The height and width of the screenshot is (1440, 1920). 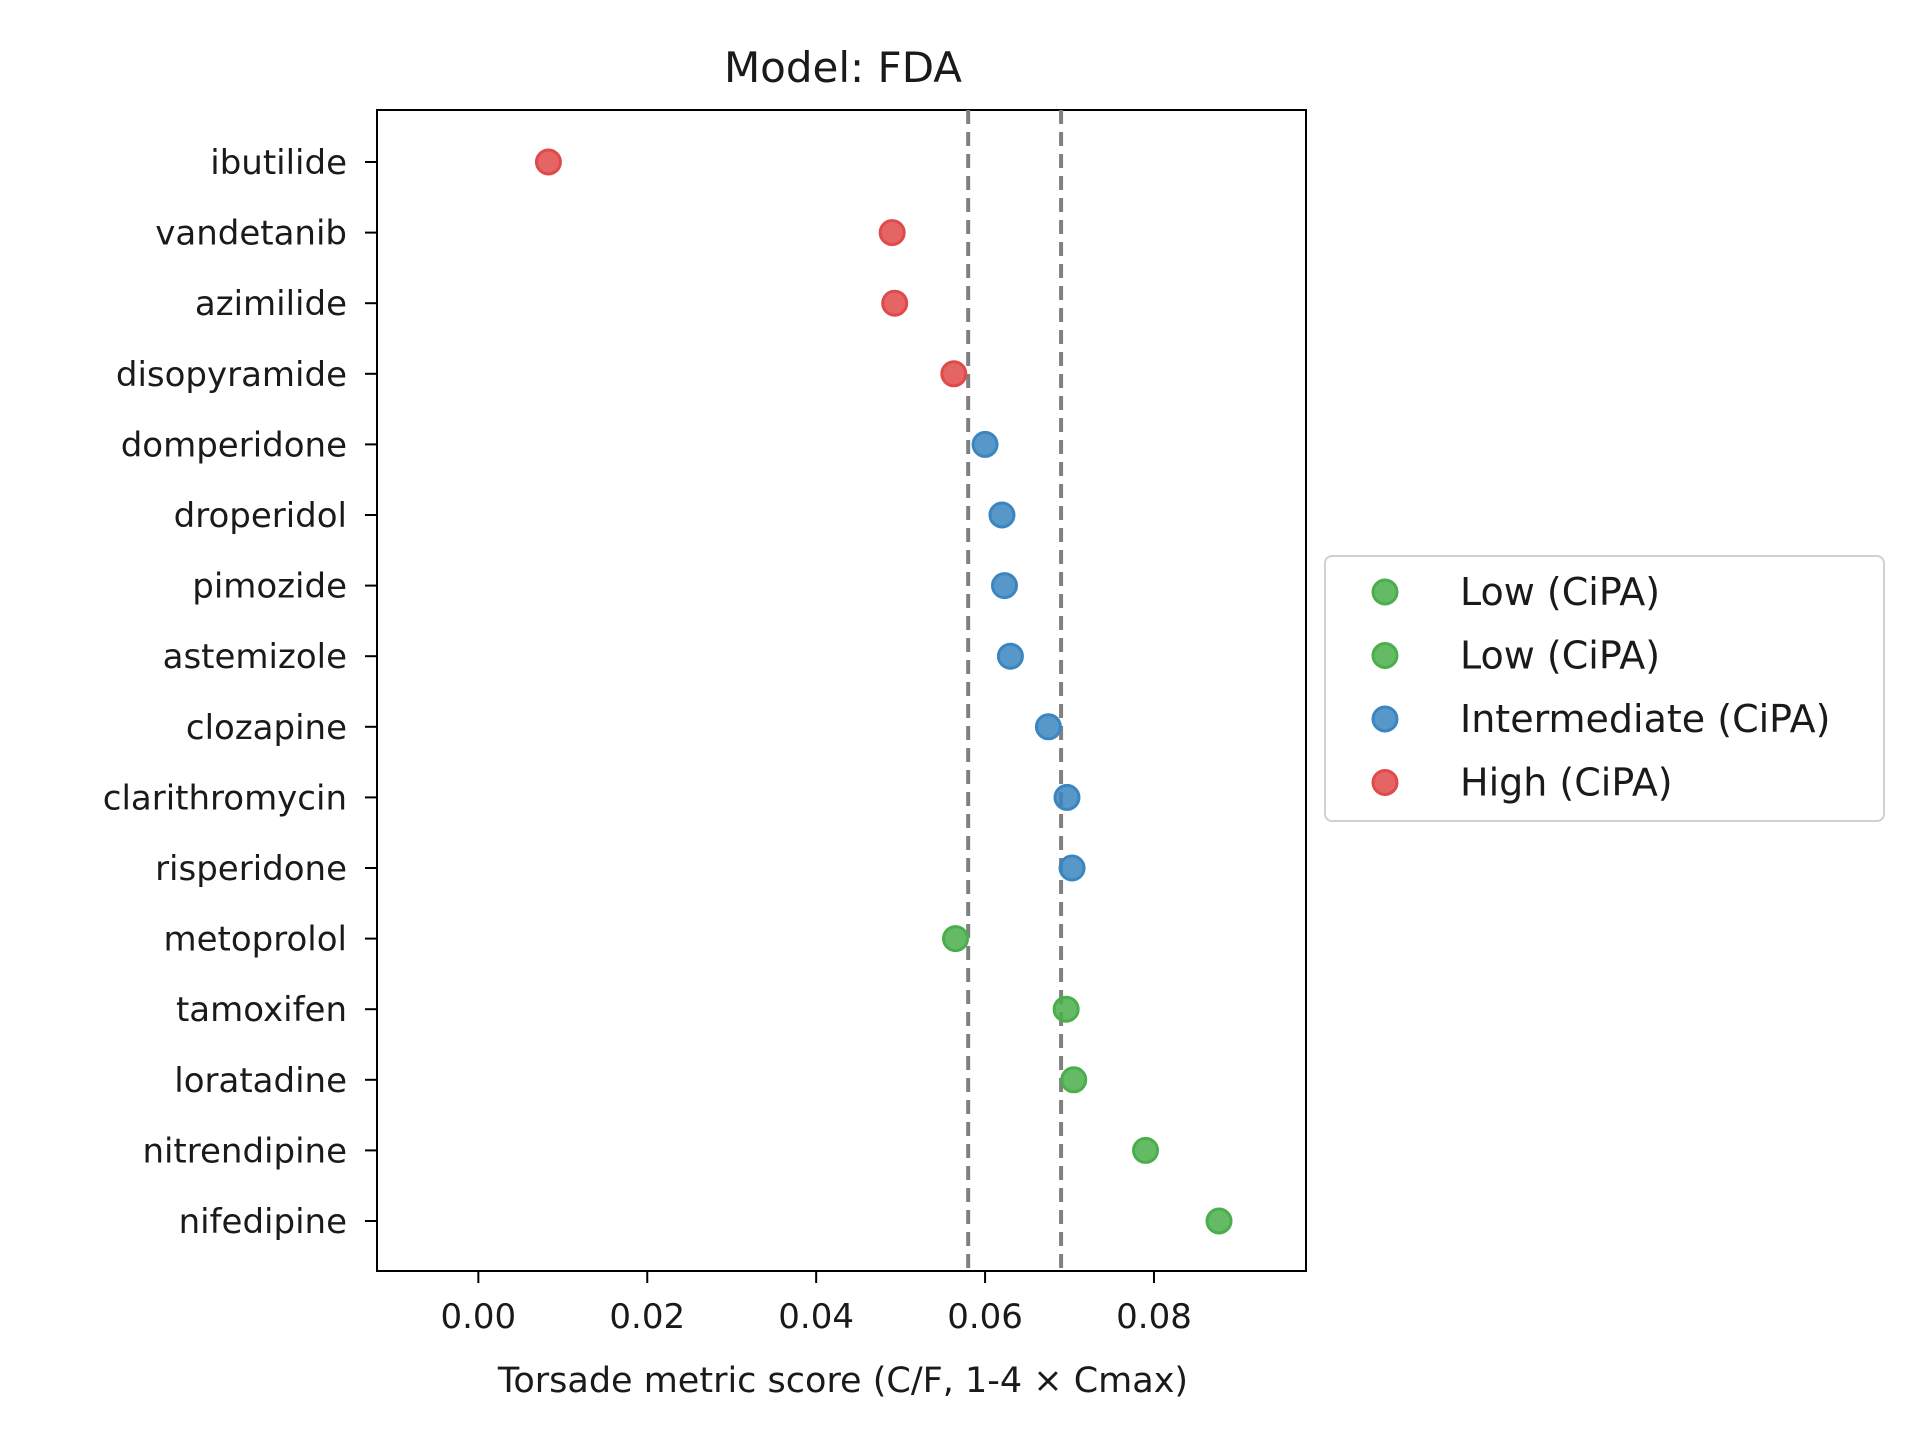 What do you see at coordinates (244, 1151) in the screenshot?
I see `y-tick-label: nitrendipine` at bounding box center [244, 1151].